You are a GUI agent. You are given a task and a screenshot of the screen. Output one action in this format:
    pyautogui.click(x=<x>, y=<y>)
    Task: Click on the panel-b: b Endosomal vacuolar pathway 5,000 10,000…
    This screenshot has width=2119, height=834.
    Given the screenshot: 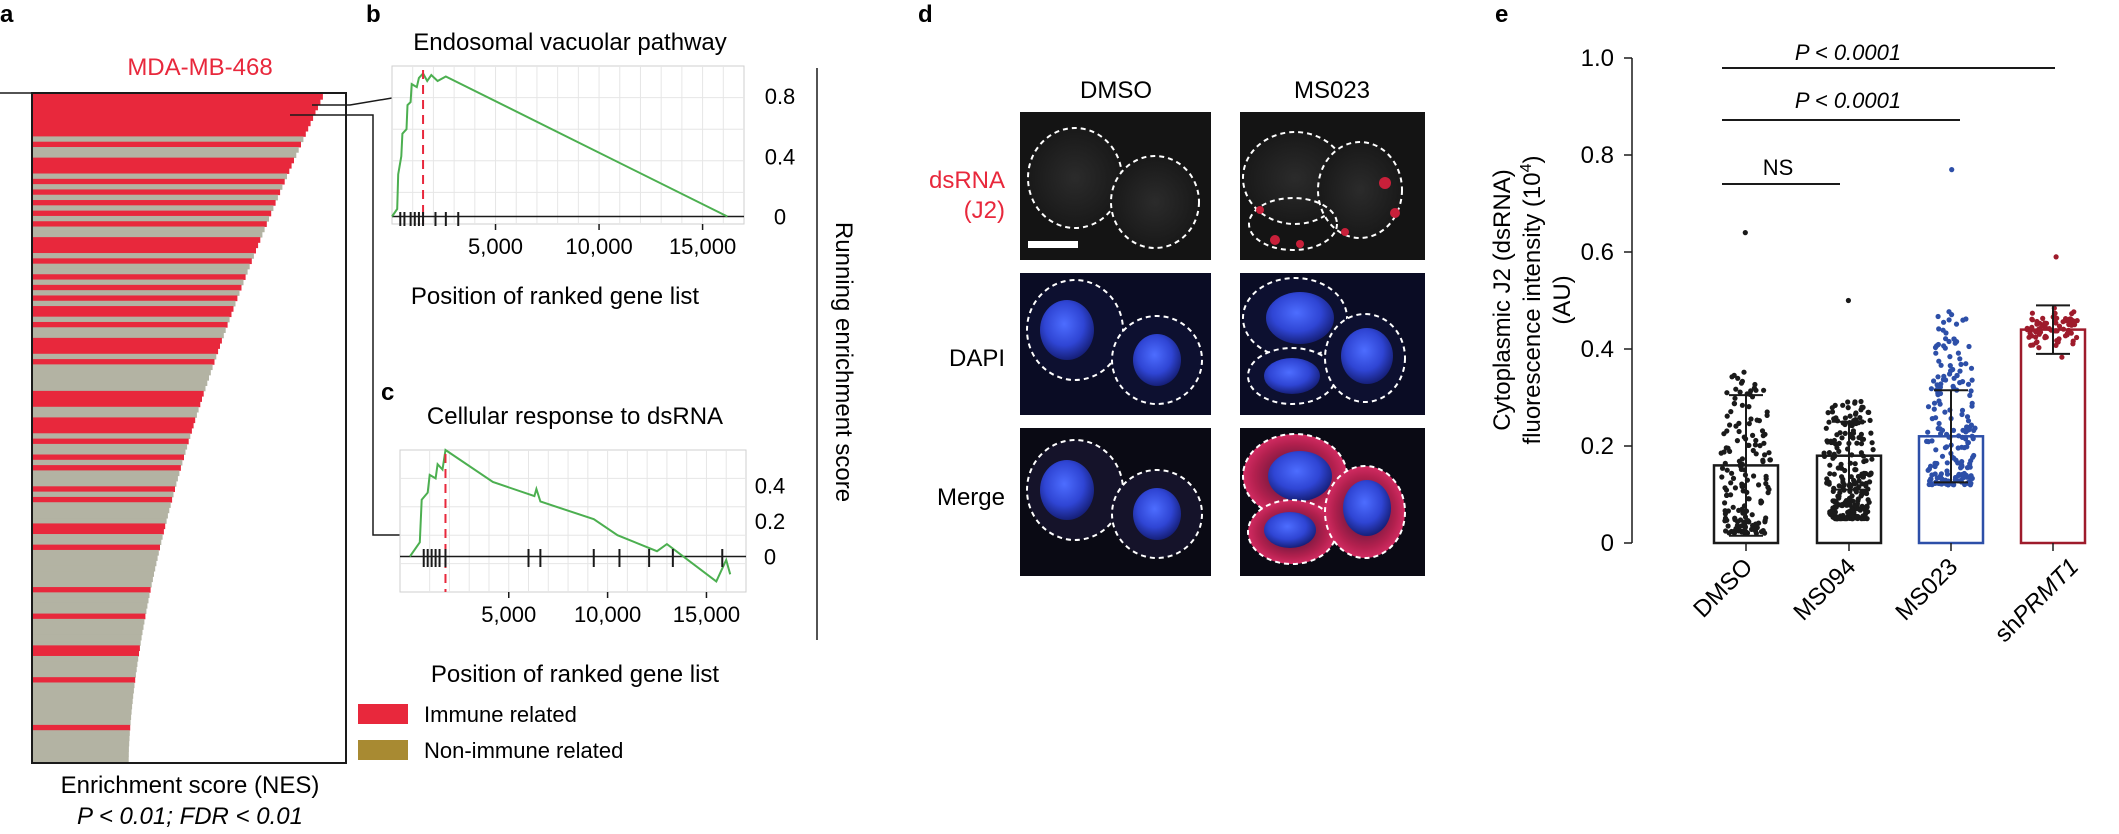 What is the action you would take?
    pyautogui.click(x=580, y=155)
    